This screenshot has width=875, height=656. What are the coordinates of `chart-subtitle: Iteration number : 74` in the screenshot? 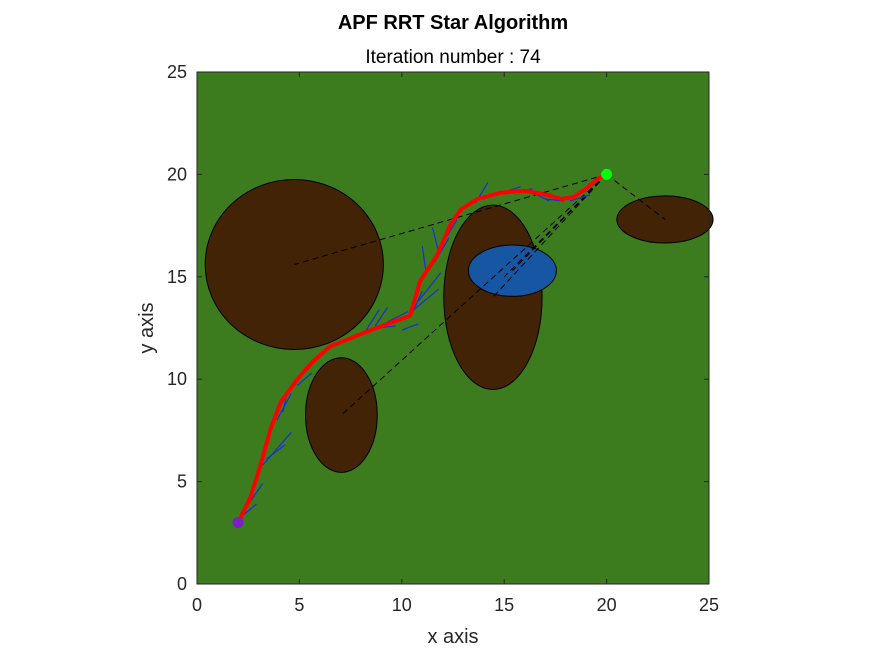 It's located at (453, 57).